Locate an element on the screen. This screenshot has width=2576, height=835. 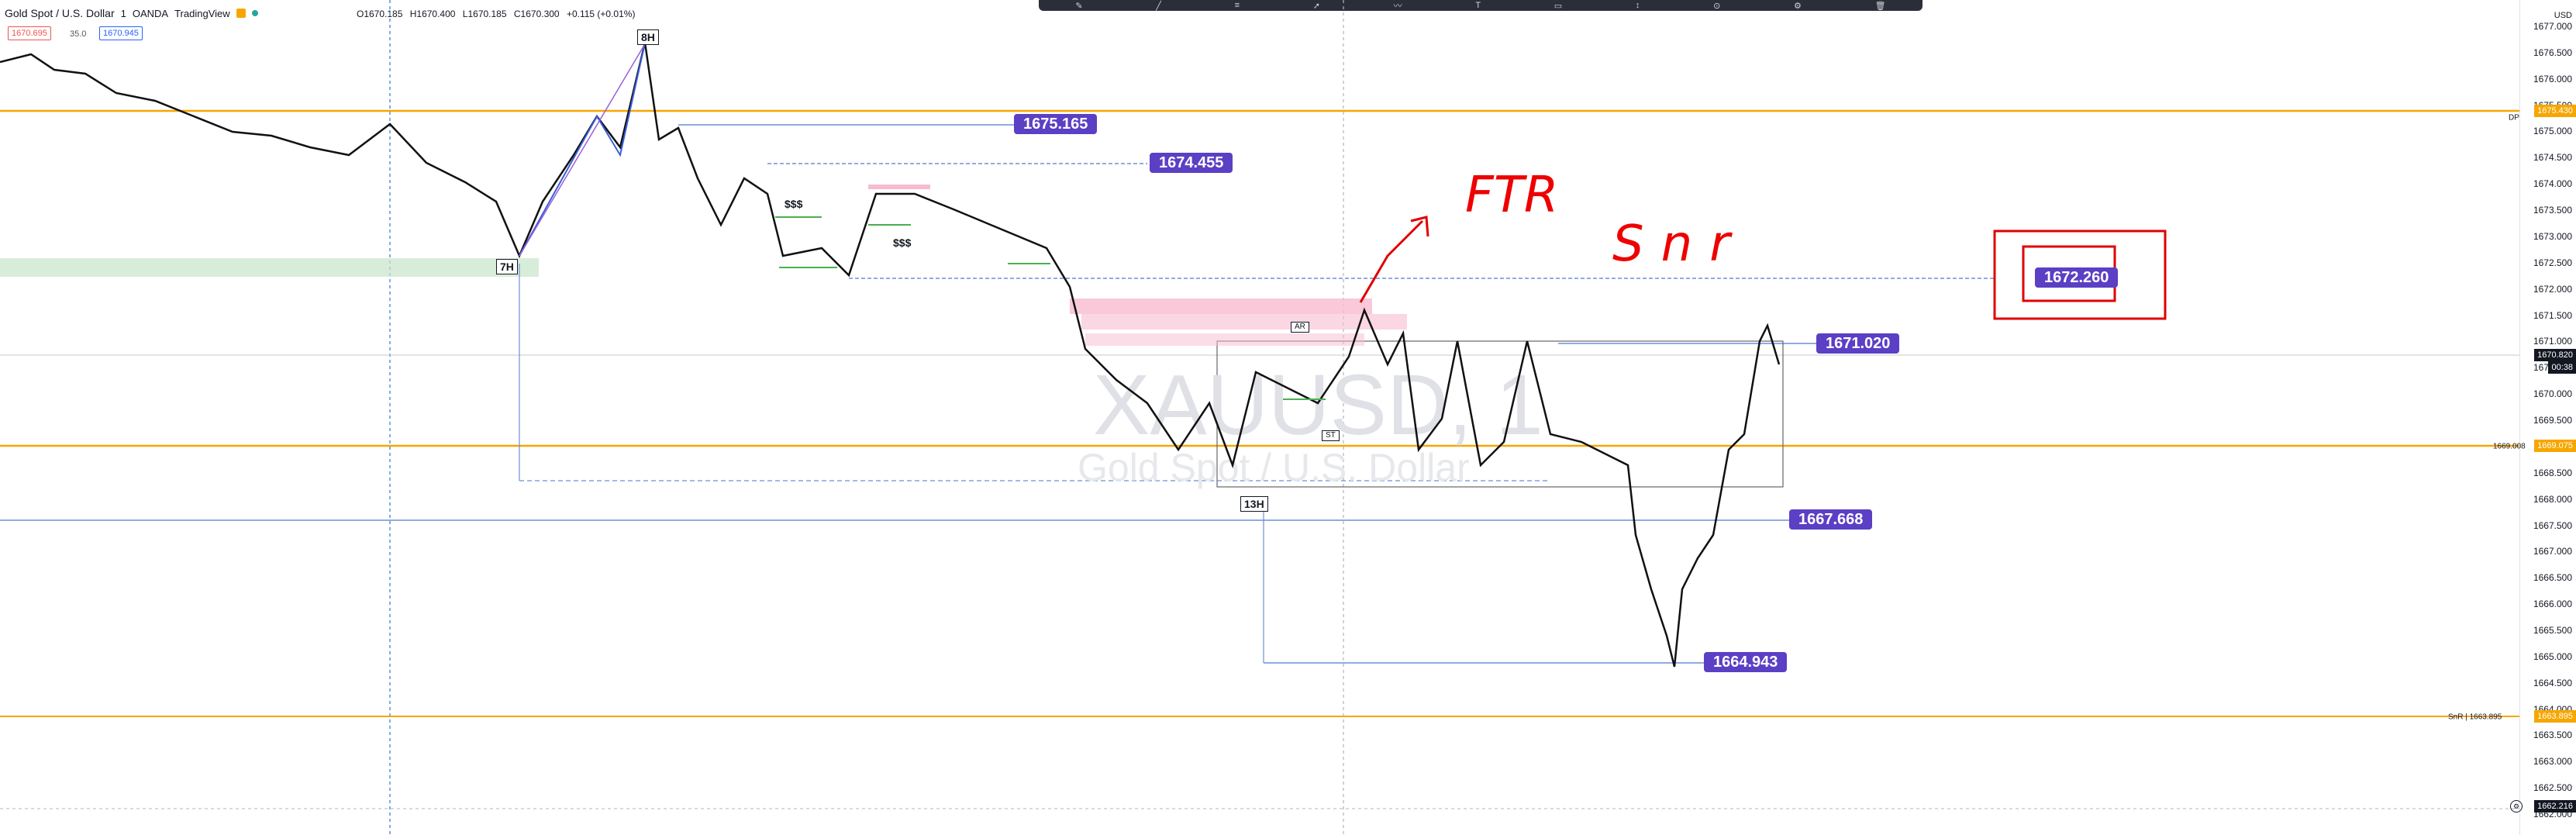
tag-7h: 7H is located at coordinates (507, 267).